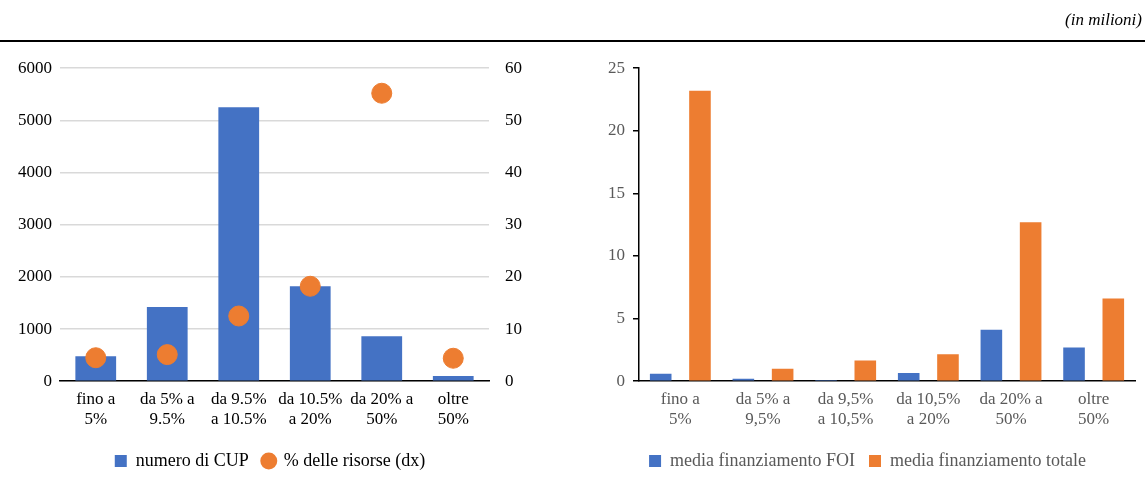  What do you see at coordinates (509, 380) in the screenshot?
I see `y2-tick-label: 0` at bounding box center [509, 380].